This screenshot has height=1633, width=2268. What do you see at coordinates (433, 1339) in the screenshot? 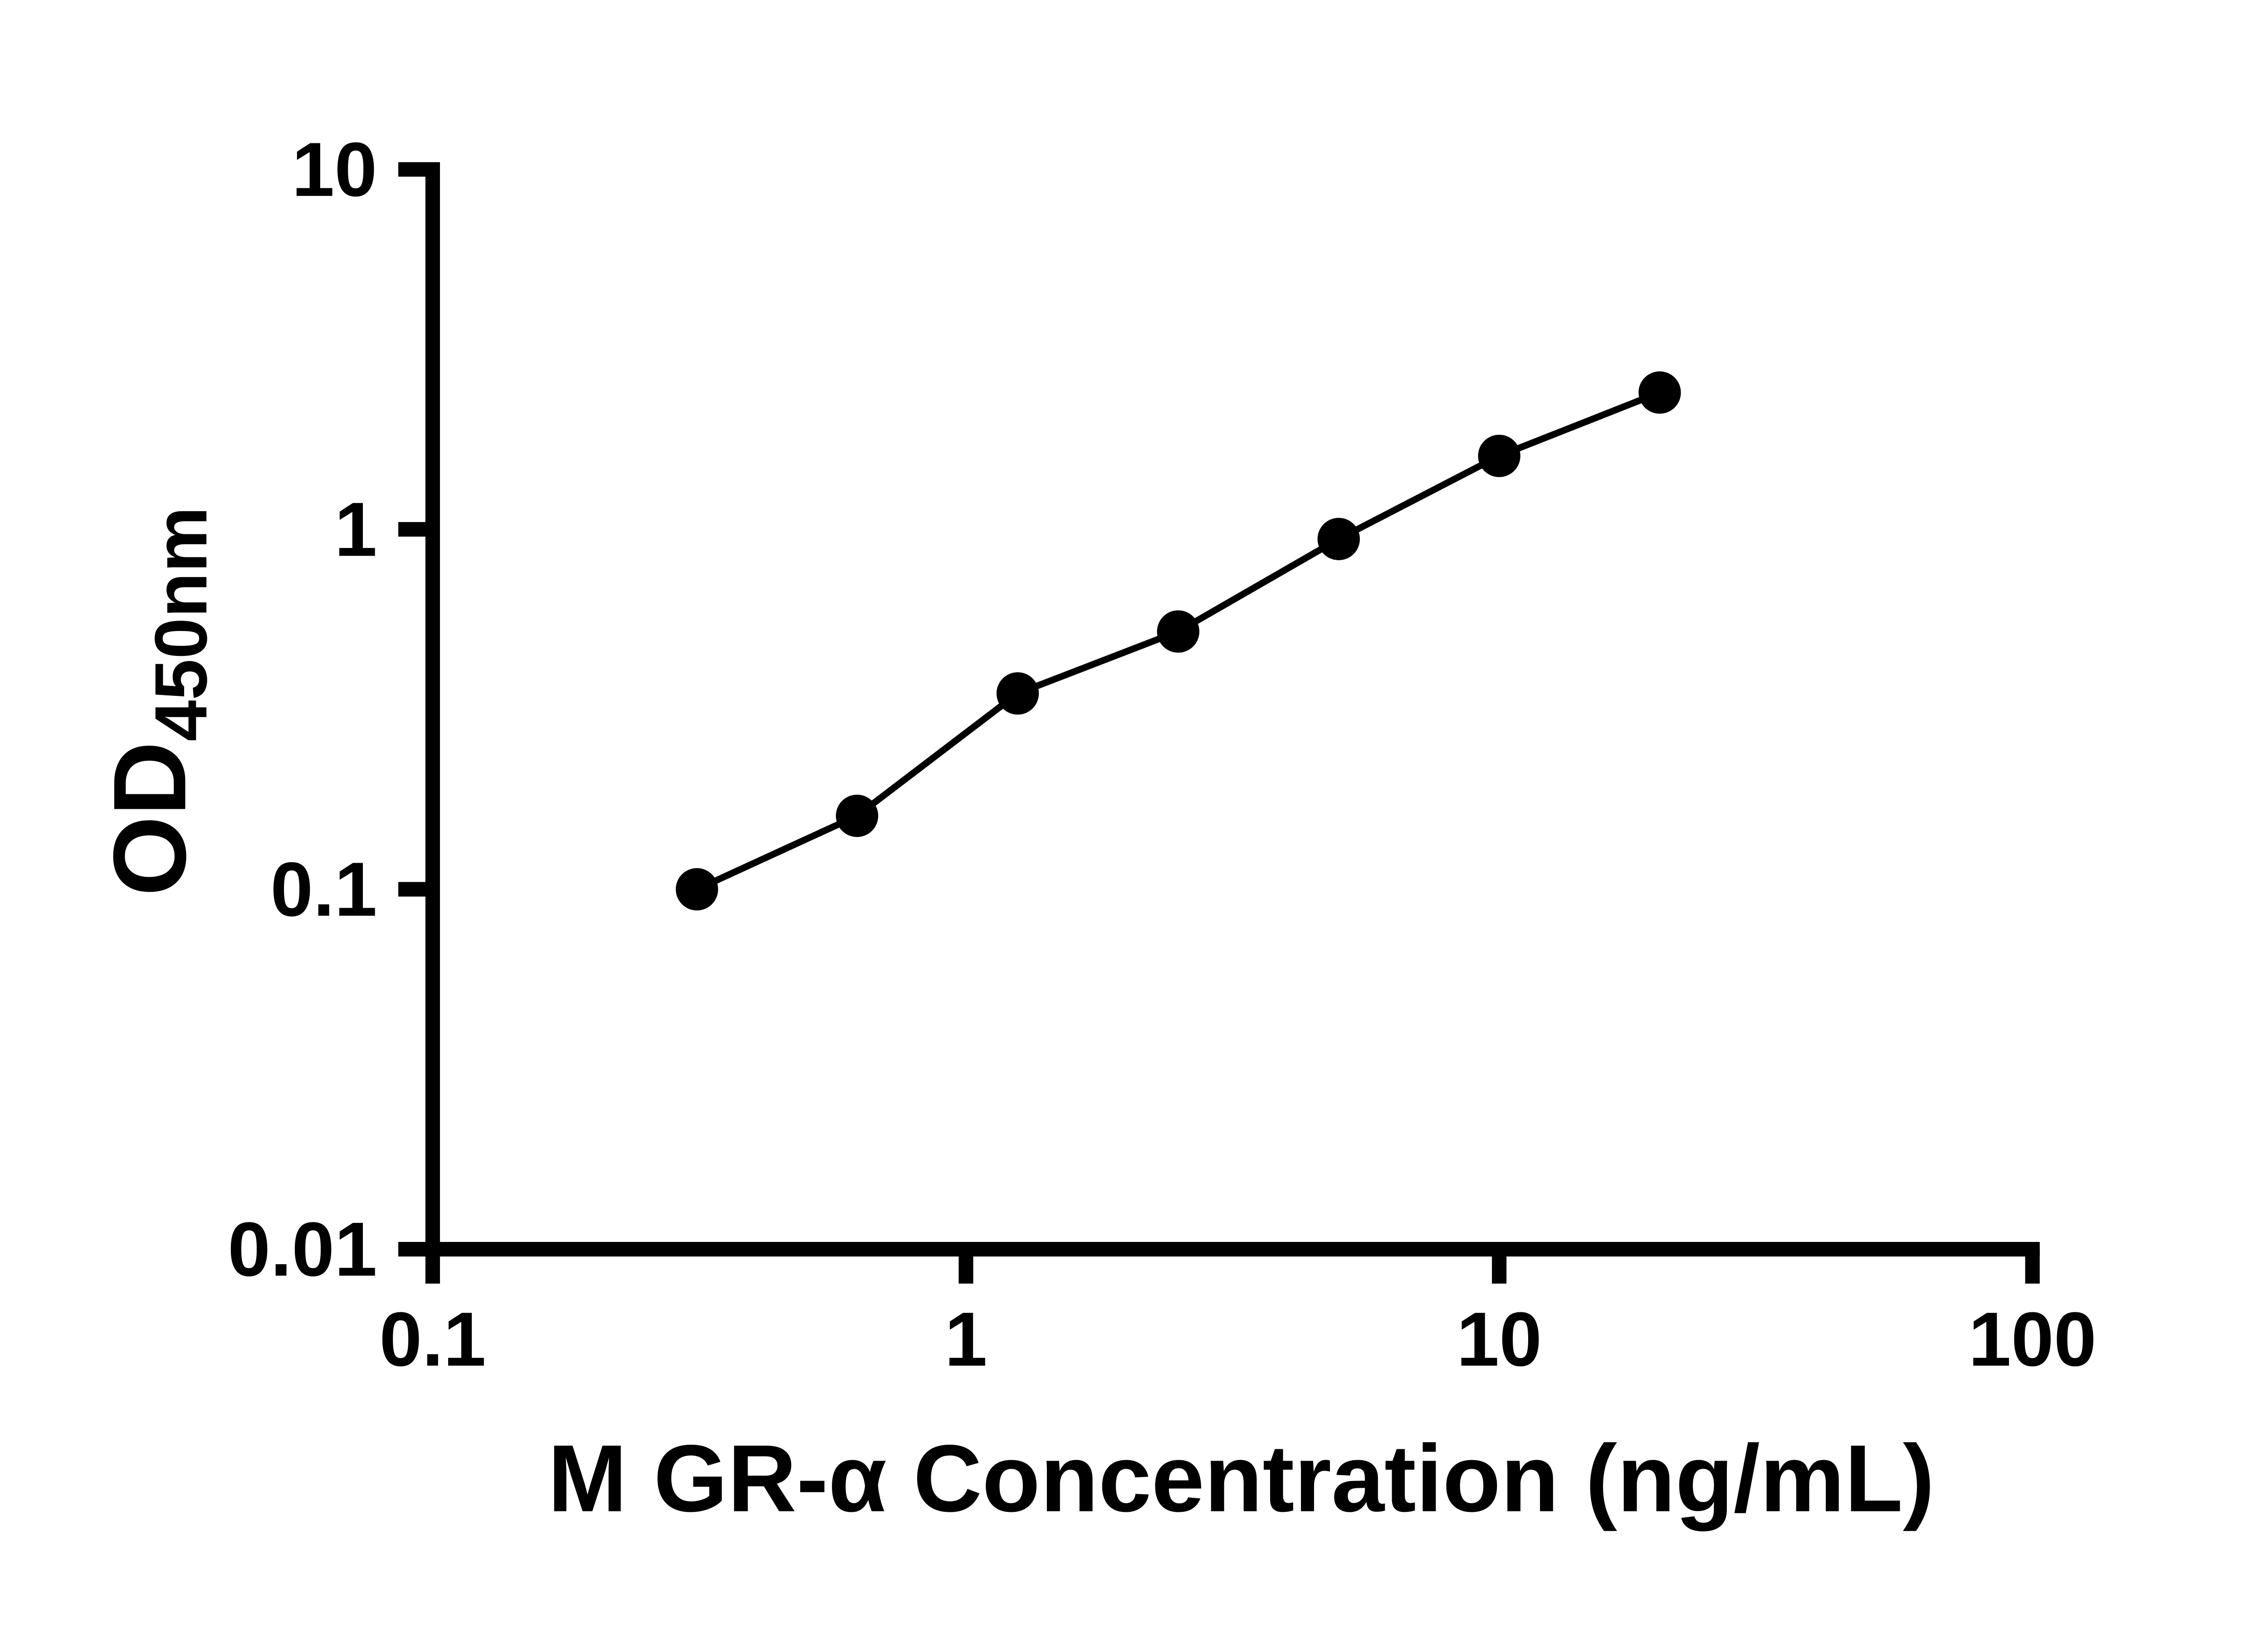
I see `x-tick-label: 0.1` at bounding box center [433, 1339].